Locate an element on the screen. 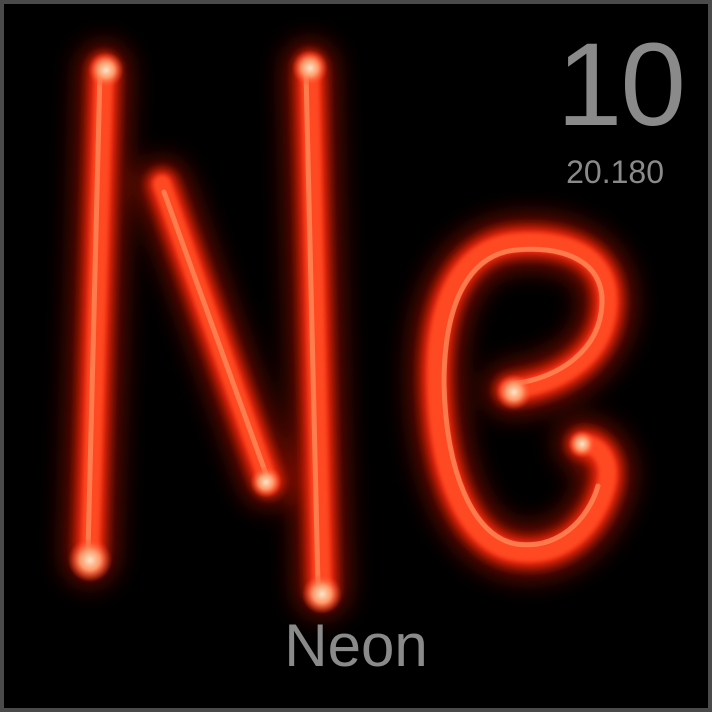 The height and width of the screenshot is (712, 712). element-name: Neon is located at coordinates (356, 645).